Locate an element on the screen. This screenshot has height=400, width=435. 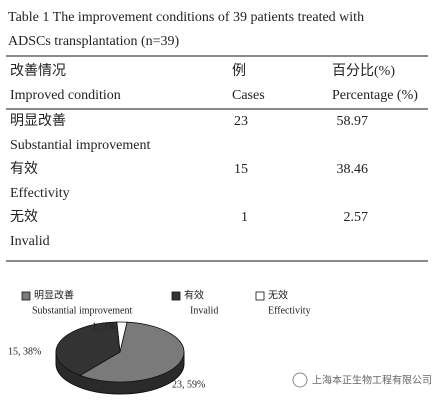
watermark-icon is located at coordinates (300, 380).